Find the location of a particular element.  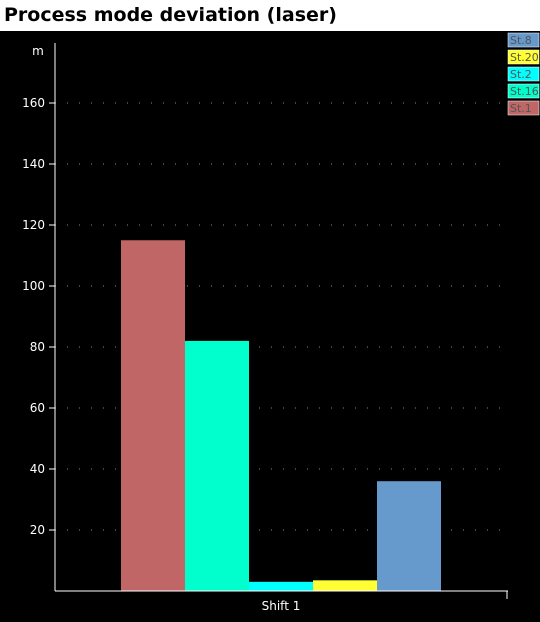

y-tick-label: 140 is located at coordinates (33, 164).